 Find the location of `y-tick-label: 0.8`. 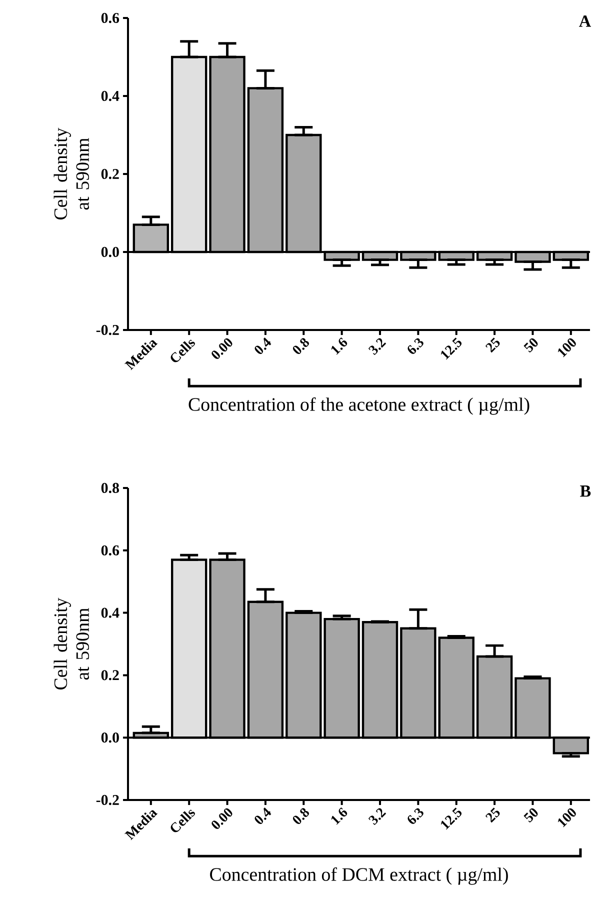

y-tick-label: 0.8 is located at coordinates (110, 488).